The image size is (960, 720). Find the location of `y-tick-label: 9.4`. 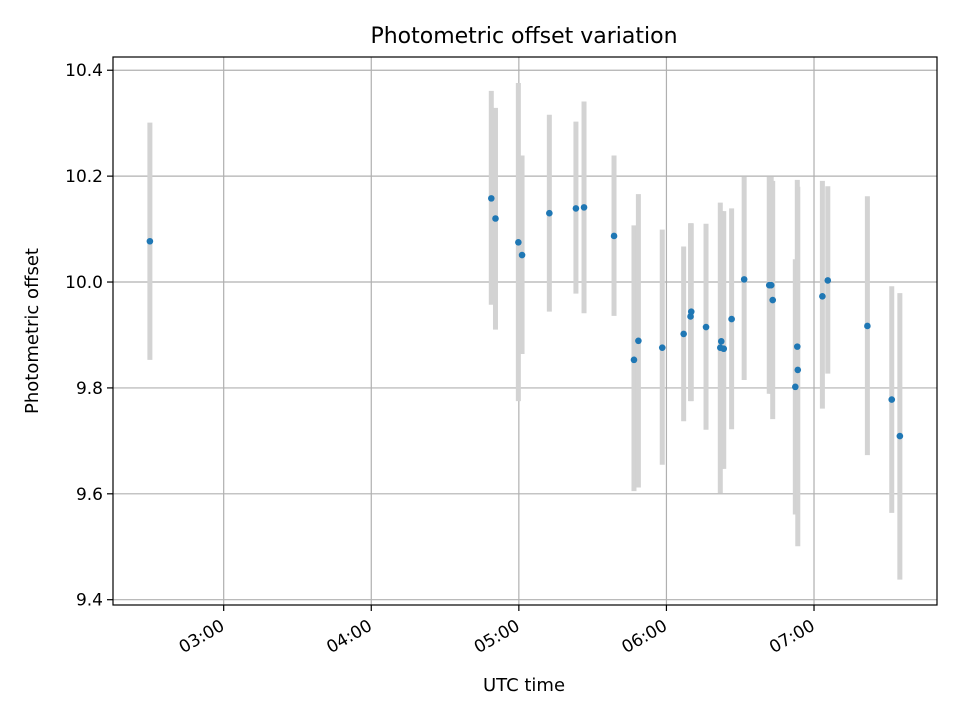

y-tick-label: 9.4 is located at coordinates (89, 601).